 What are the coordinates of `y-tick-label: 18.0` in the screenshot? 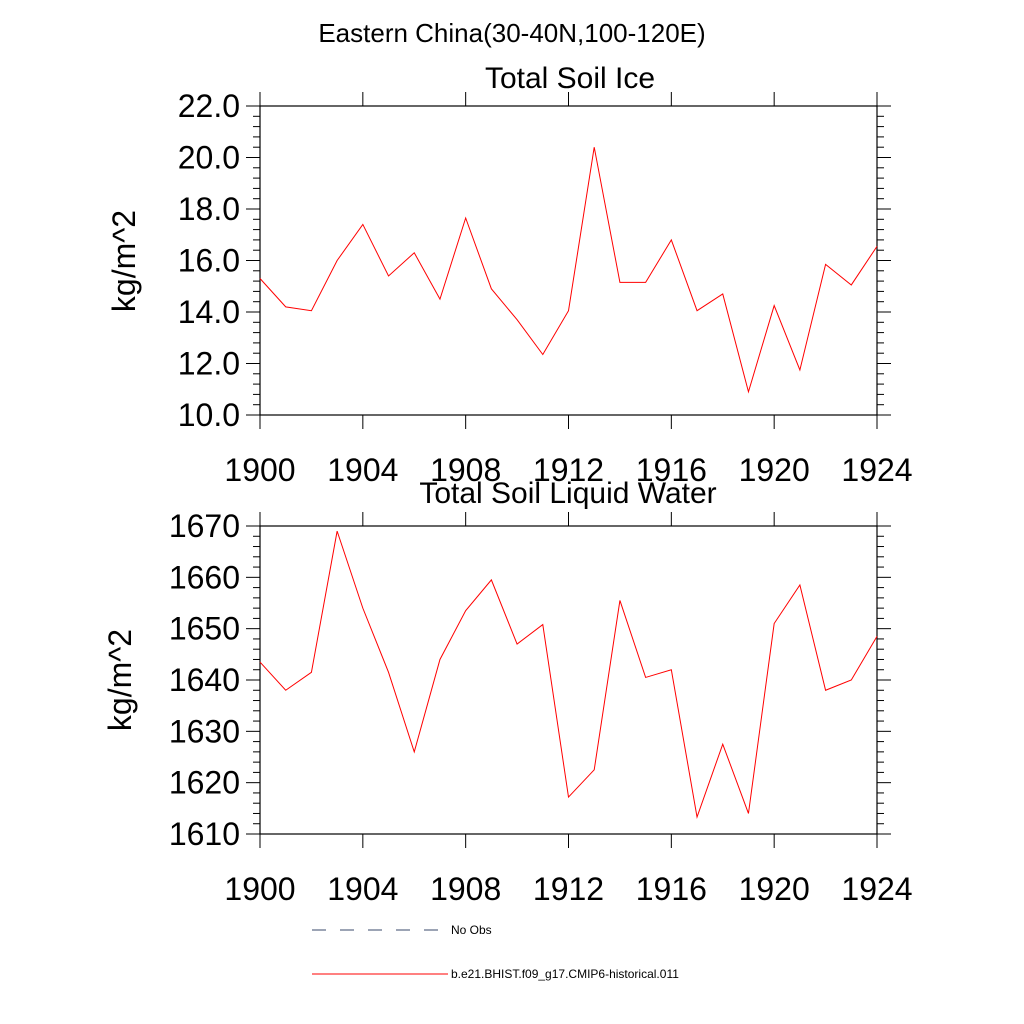 It's located at (209, 209).